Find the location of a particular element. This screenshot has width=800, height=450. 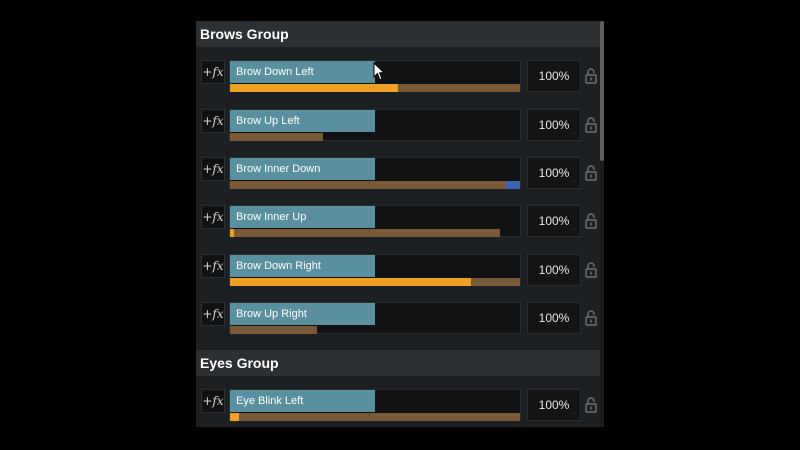

slider-label: Eye Blink Left is located at coordinates (270, 401).